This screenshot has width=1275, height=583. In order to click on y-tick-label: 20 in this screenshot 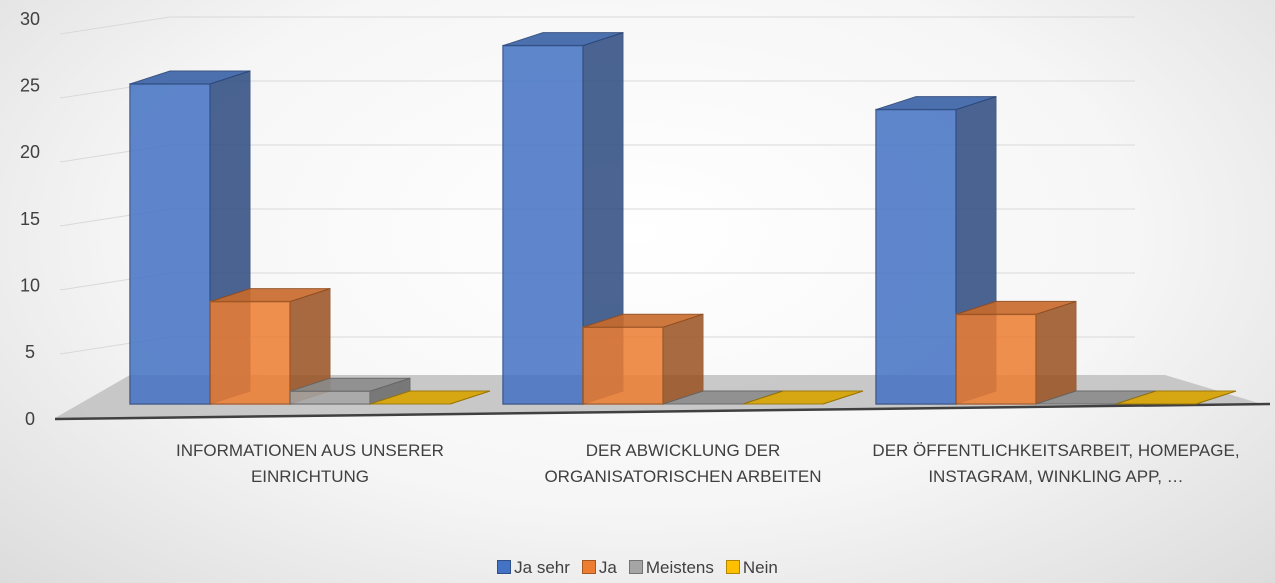, I will do `click(30, 152)`.